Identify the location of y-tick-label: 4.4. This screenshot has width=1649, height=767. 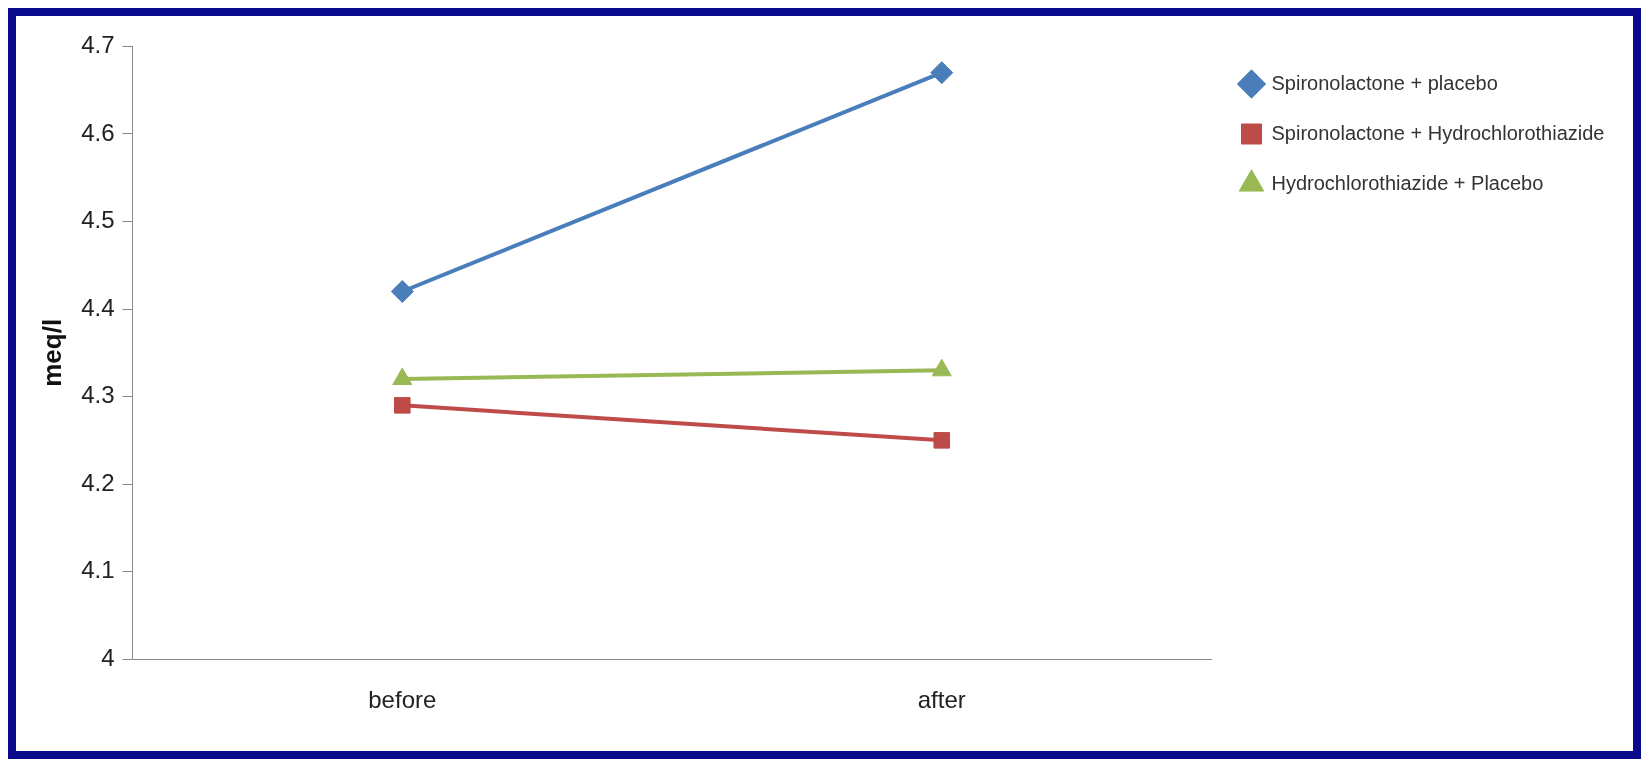
(98, 307).